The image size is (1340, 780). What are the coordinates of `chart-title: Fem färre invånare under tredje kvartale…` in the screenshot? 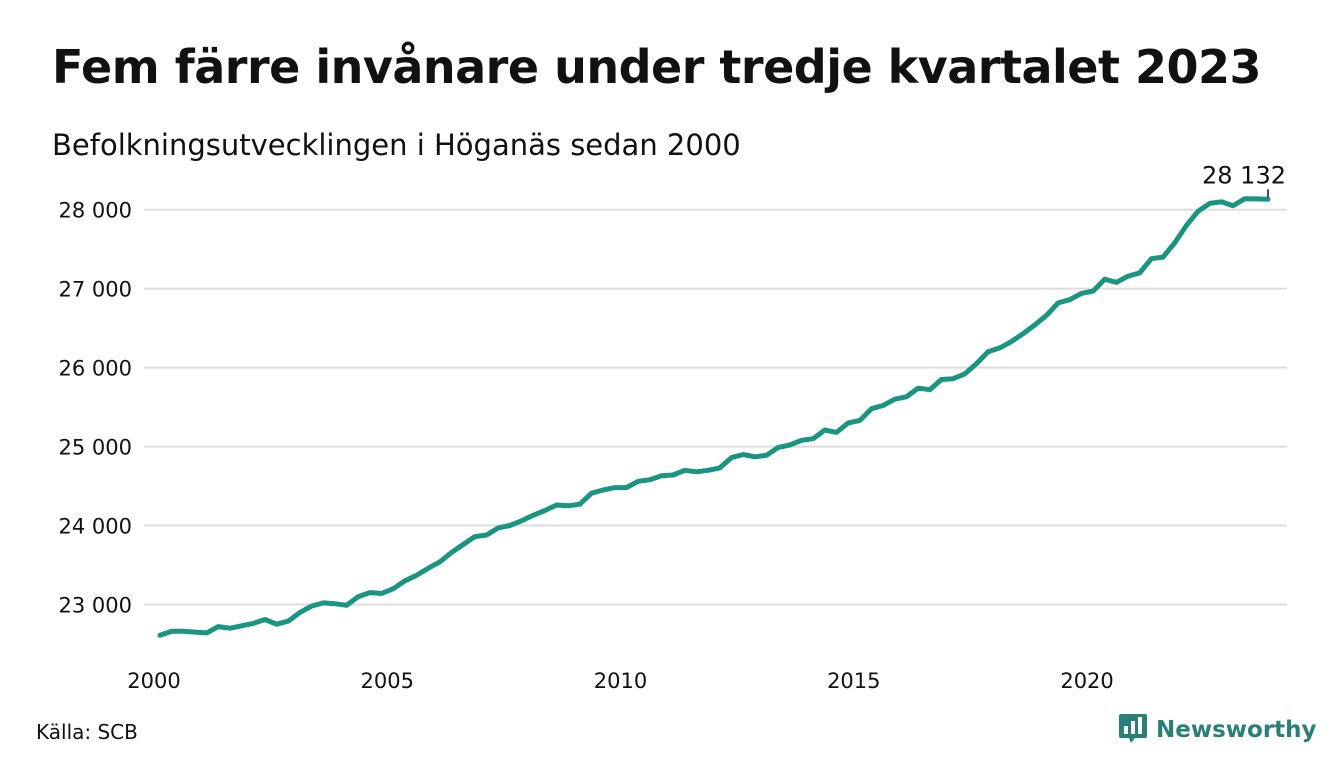 It's located at (657, 67).